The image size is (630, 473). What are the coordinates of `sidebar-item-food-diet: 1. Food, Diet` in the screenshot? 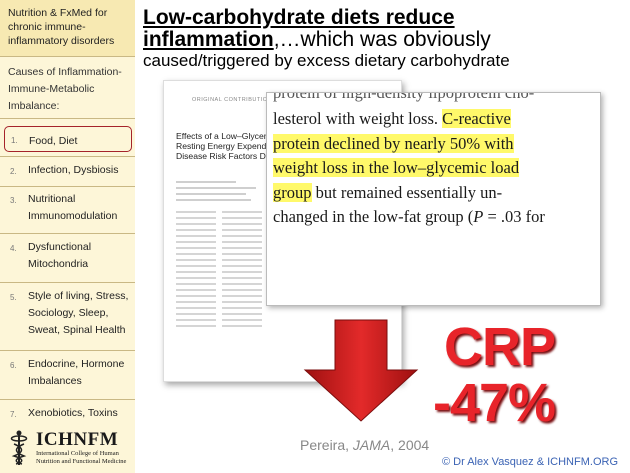 It's located at (68, 139).